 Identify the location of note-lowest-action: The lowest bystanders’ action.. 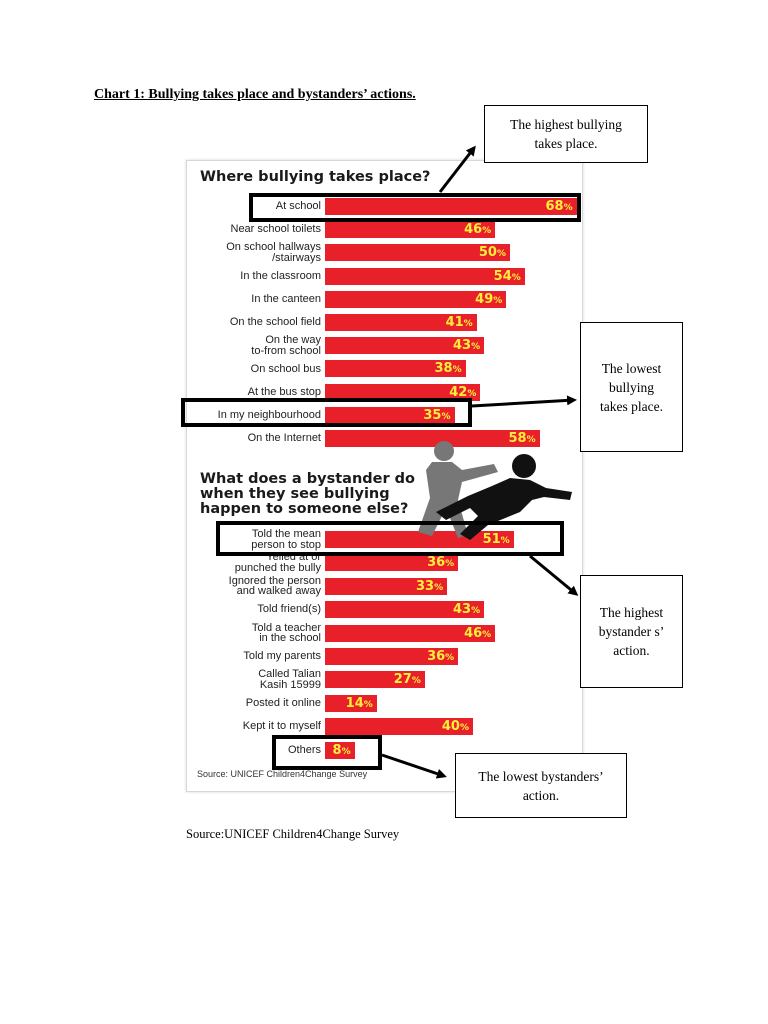
(541, 785).